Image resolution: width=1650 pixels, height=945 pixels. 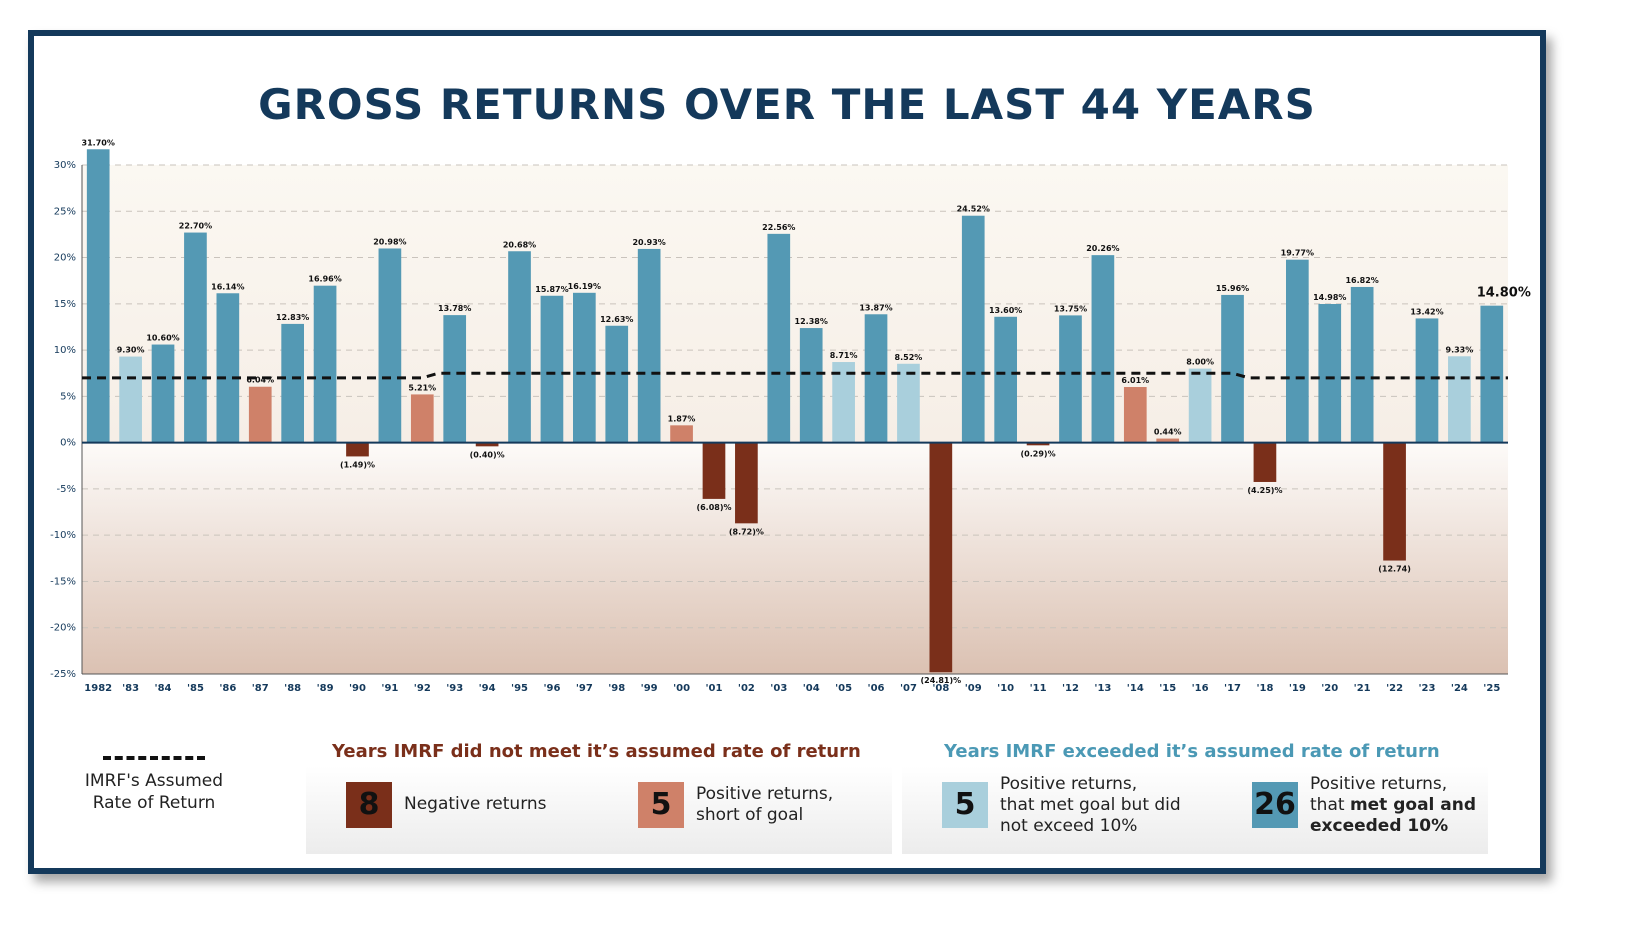 I want to click on x-tick-label: '83, so click(x=130, y=688).